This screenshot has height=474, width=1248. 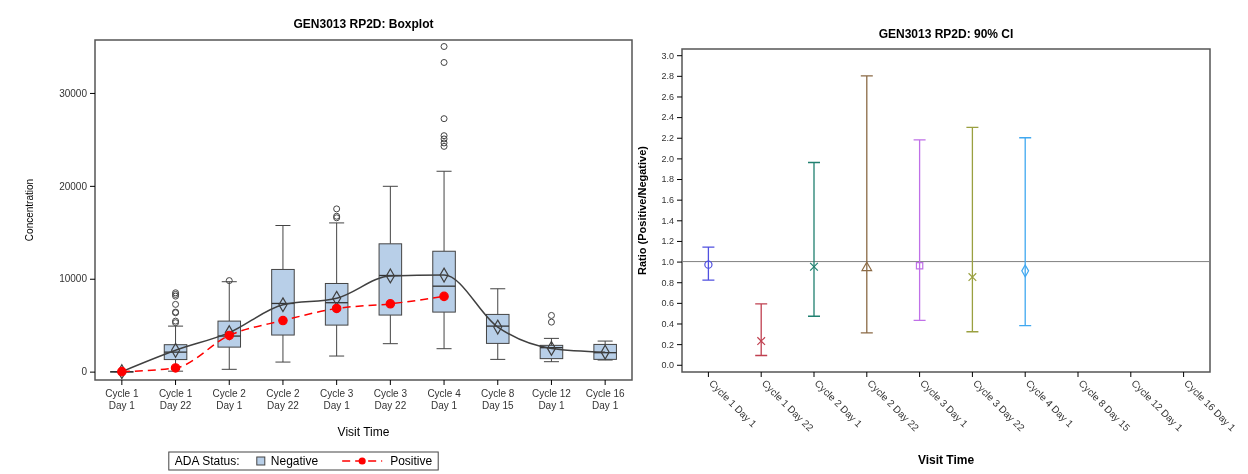 I want to click on y-tick-label: 0.6, so click(x=667, y=303).